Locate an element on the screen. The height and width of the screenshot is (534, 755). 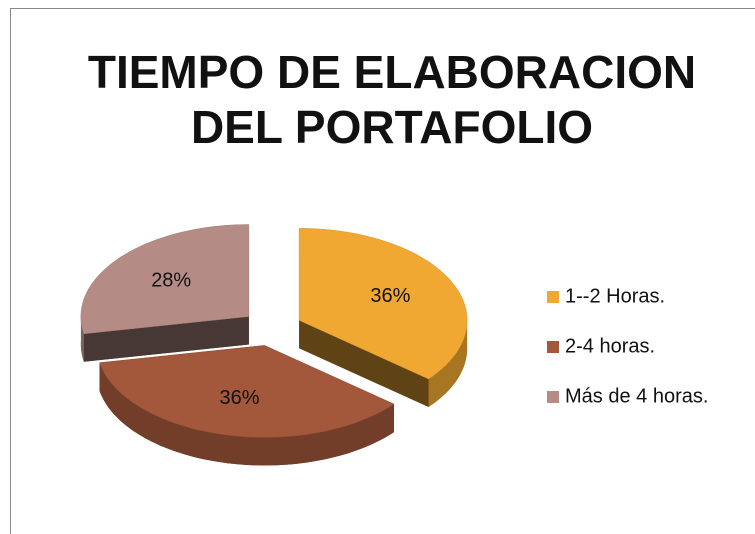
chart-title: DEL PORTAFOLIO is located at coordinates (392, 127).